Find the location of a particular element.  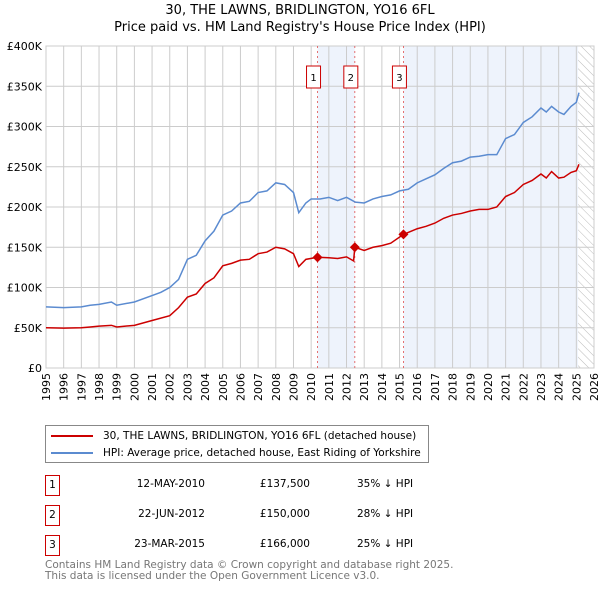

x-tick-label: 2003 is located at coordinates (187, 387).